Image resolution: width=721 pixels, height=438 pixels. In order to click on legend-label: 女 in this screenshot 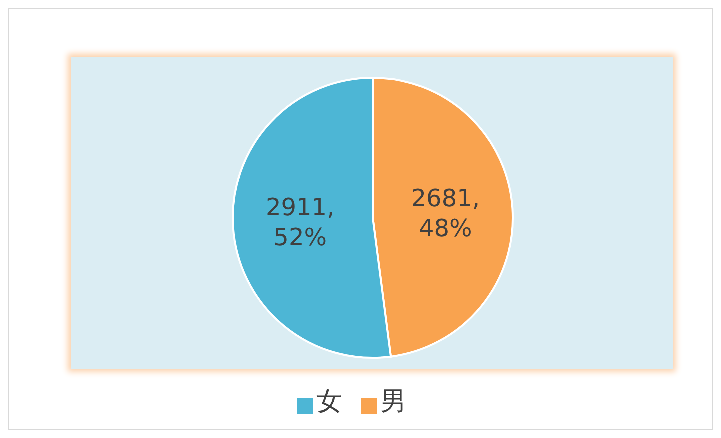, I will do `click(329, 402)`.